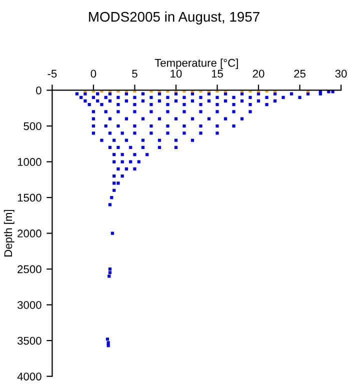  I want to click on x-tick-label: 10, so click(176, 74).